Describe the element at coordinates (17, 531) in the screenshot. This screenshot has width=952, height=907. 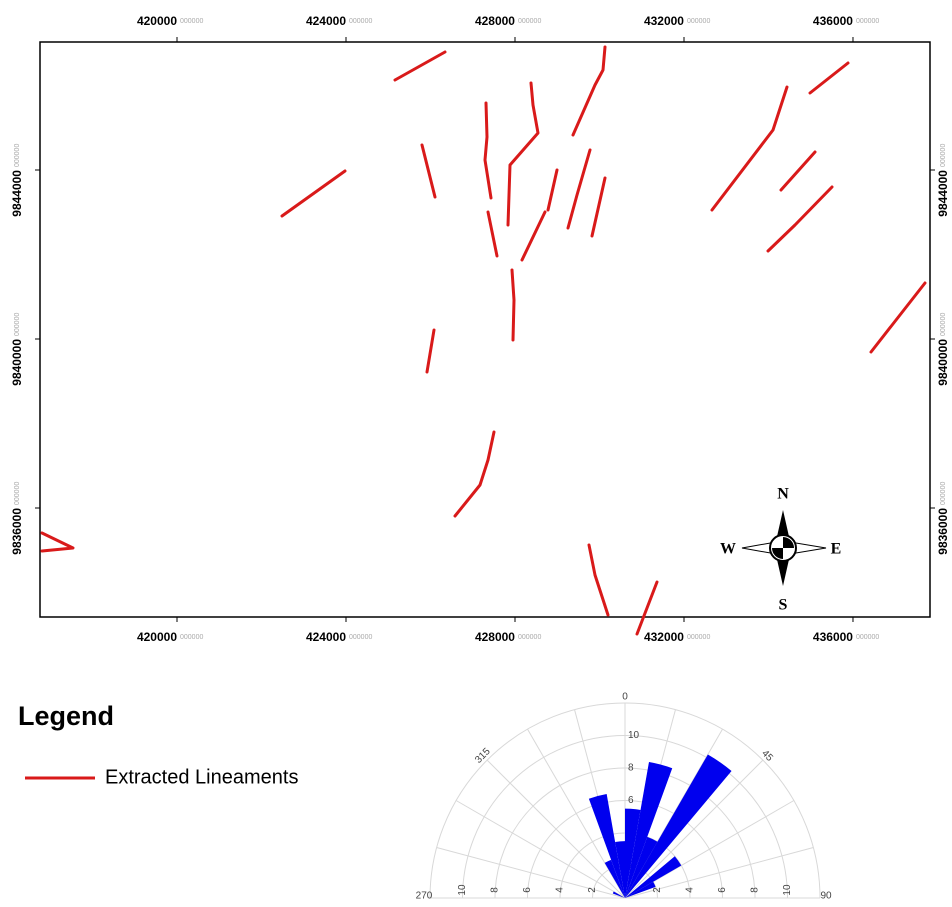
I see `y-tick-label-left: 9836000` at that location.